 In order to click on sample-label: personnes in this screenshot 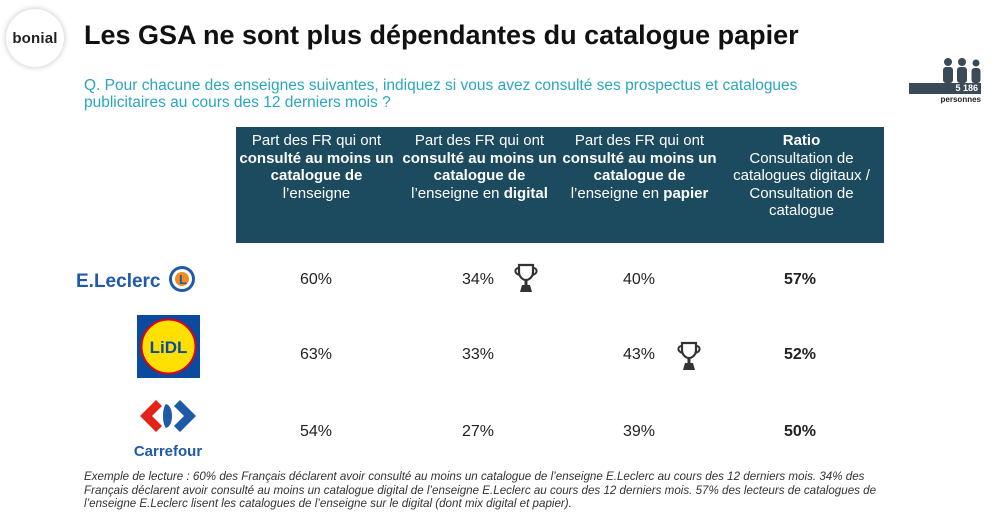, I will do `click(960, 99)`.